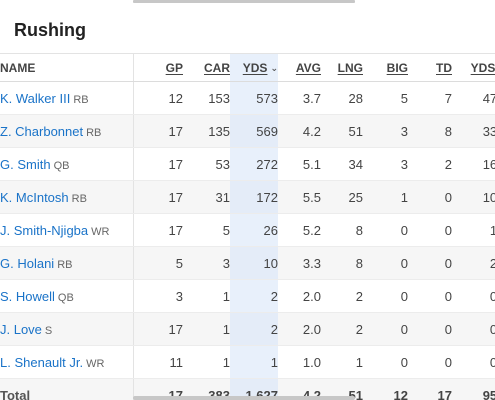 The height and width of the screenshot is (400, 495). I want to click on horizontal-scrollbar-top, so click(244, 1).